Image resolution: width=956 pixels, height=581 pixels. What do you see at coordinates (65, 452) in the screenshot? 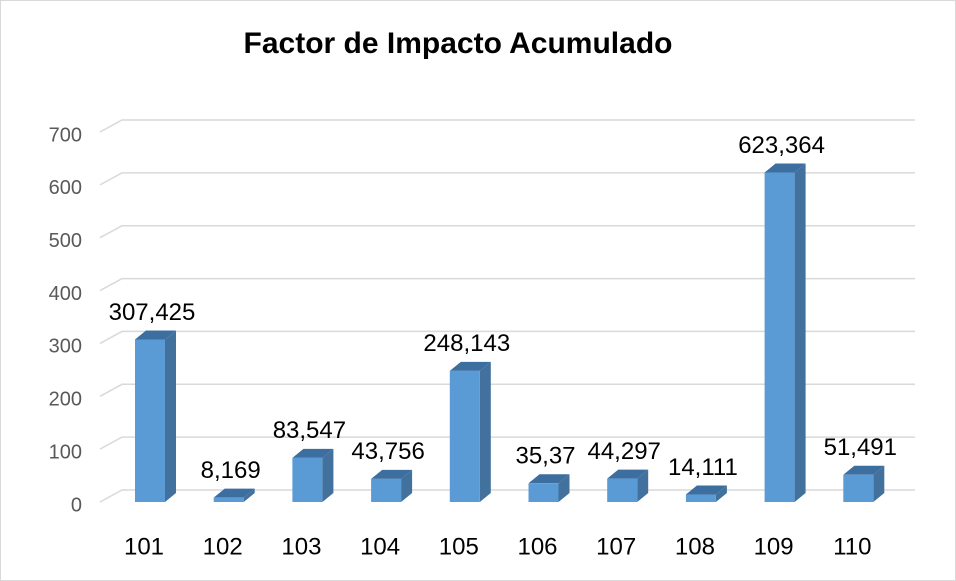
I see `y-tick-label: 100` at bounding box center [65, 452].